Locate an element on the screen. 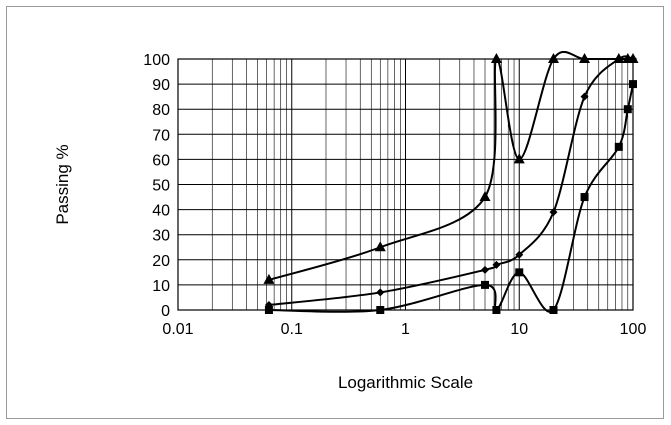 This screenshot has width=671, height=425. y-tick-label: 100 is located at coordinates (156, 60).